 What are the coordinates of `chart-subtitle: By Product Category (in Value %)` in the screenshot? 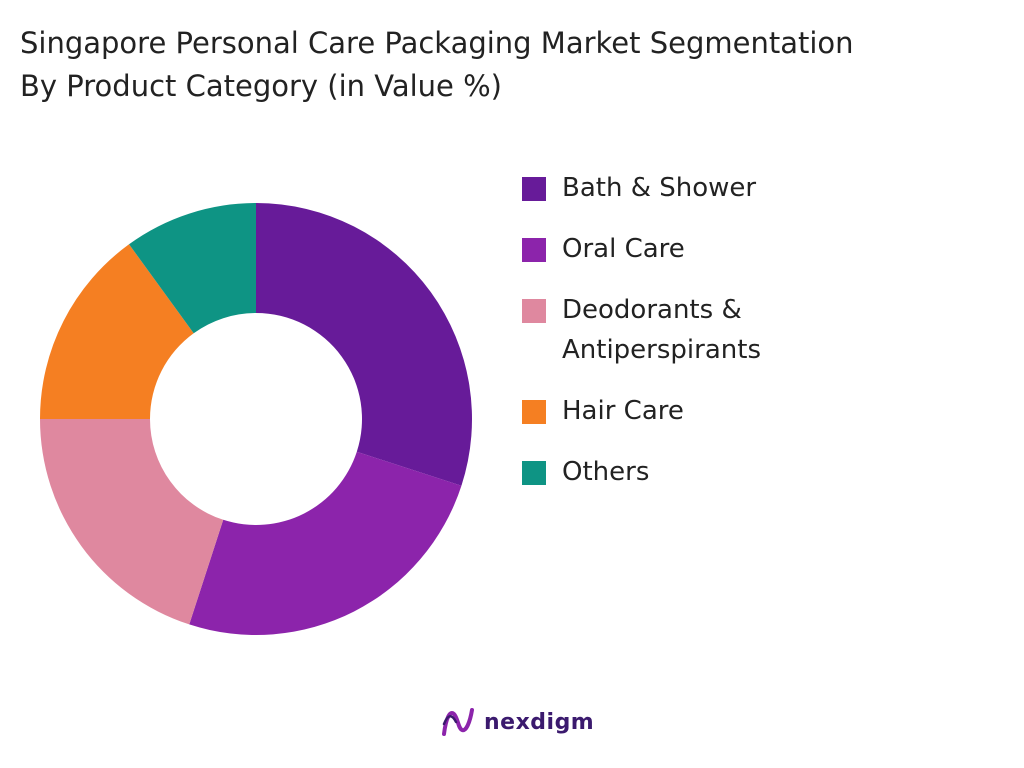 It's located at (261, 86).